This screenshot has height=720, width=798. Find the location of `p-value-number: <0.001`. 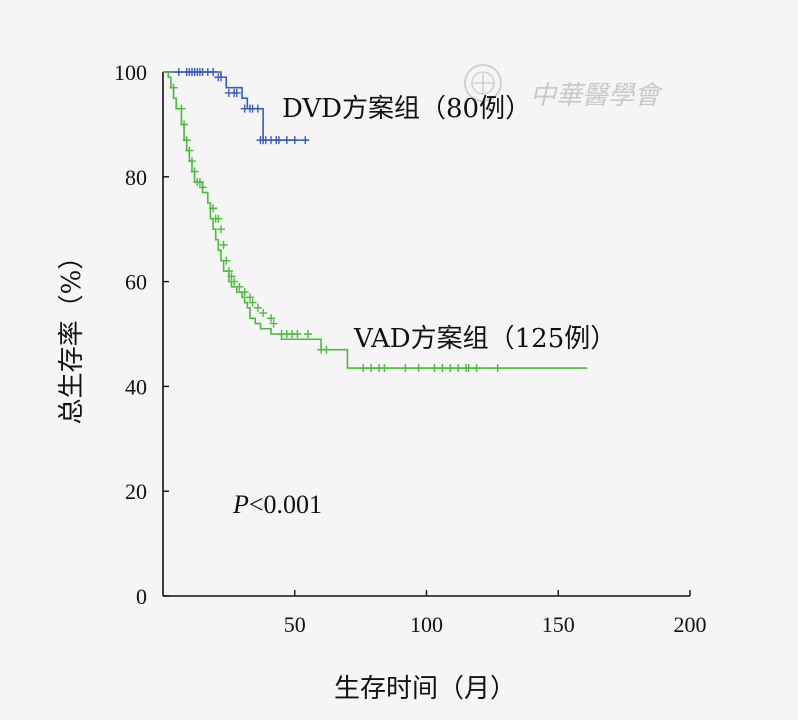

p-value-number: <0.001 is located at coordinates (285, 504).